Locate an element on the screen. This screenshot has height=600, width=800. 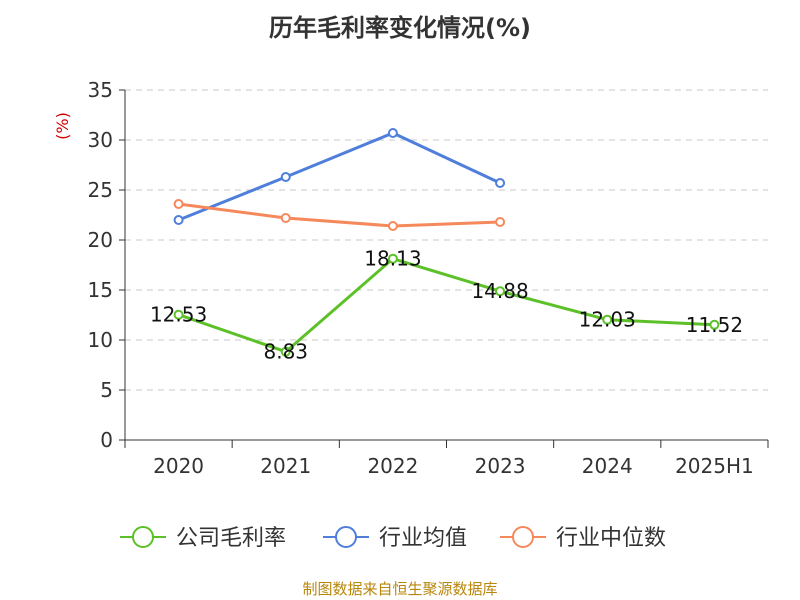
y-tick-label: 10 is located at coordinates (100, 340).